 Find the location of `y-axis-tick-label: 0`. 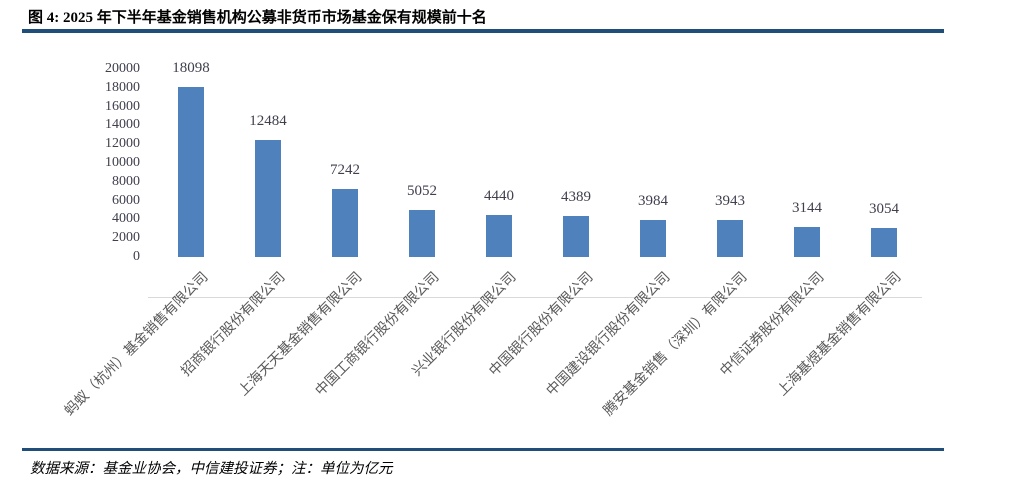

y-axis-tick-label: 0 is located at coordinates (136, 256).